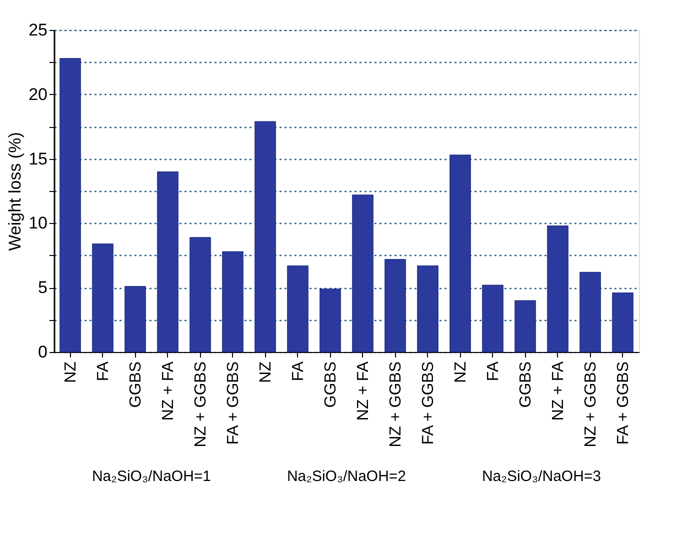  What do you see at coordinates (152, 476) in the screenshot?
I see `text: Na₂SiO₃/NaOH=1` at bounding box center [152, 476].